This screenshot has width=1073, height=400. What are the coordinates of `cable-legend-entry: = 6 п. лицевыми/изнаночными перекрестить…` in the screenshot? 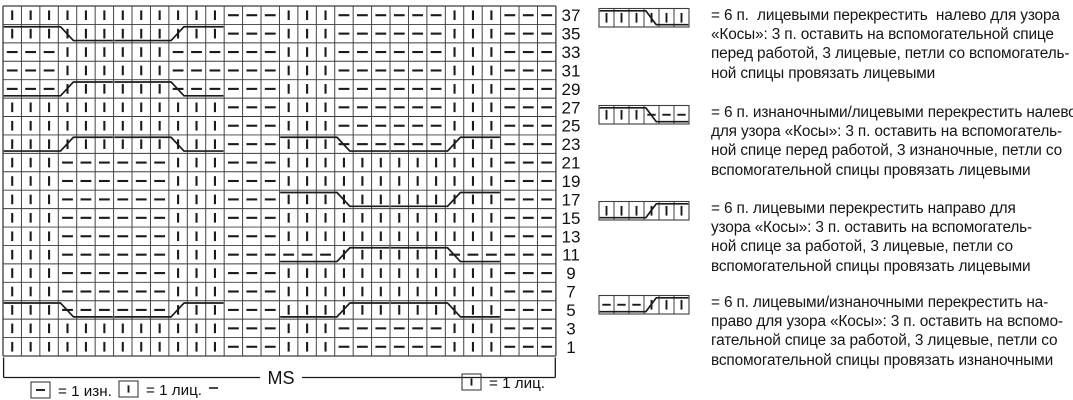 It's located at (833, 331).